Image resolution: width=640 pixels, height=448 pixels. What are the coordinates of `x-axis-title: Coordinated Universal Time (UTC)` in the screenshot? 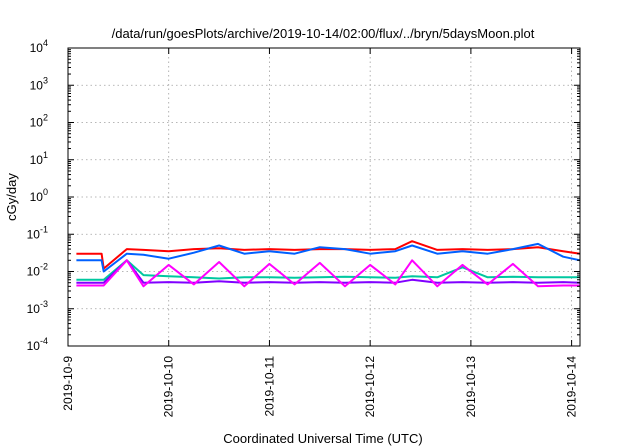 It's located at (322, 438).